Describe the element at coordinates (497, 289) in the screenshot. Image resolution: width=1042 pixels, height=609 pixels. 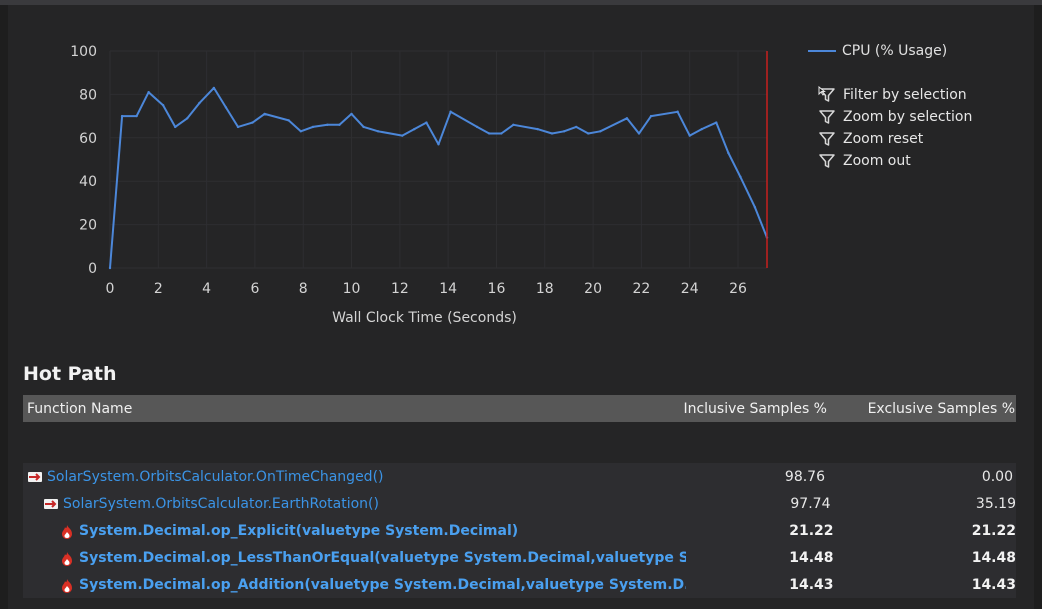
I see `x-tick-label: 16` at that location.